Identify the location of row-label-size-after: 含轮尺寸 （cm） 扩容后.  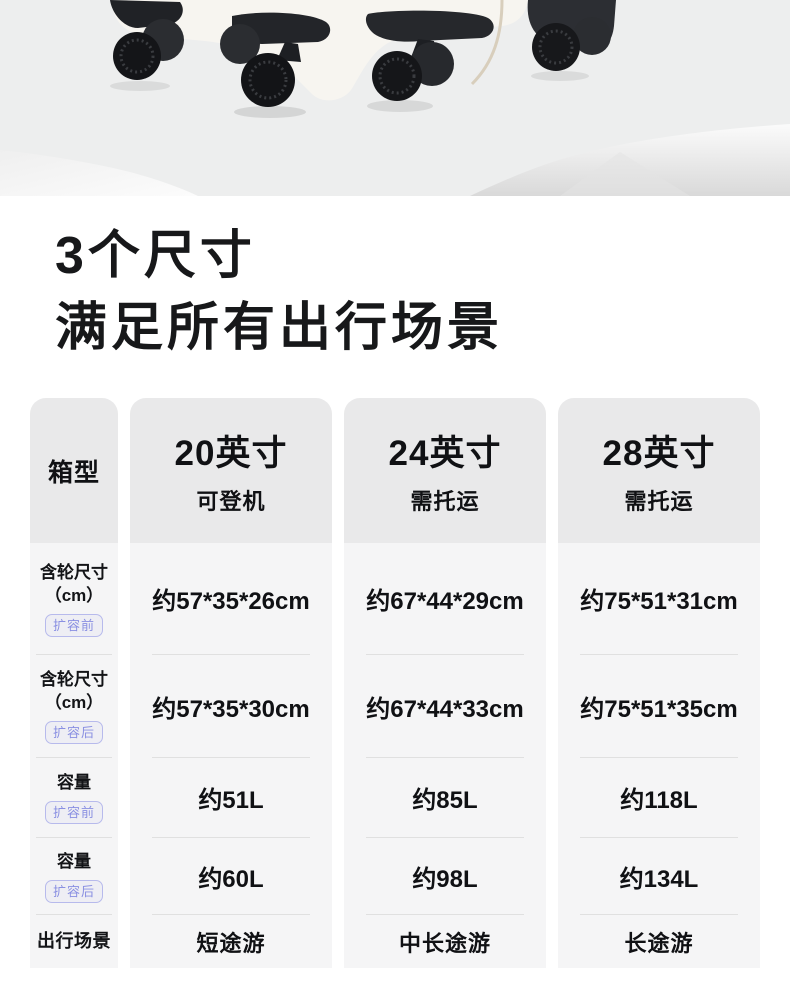
(74, 706).